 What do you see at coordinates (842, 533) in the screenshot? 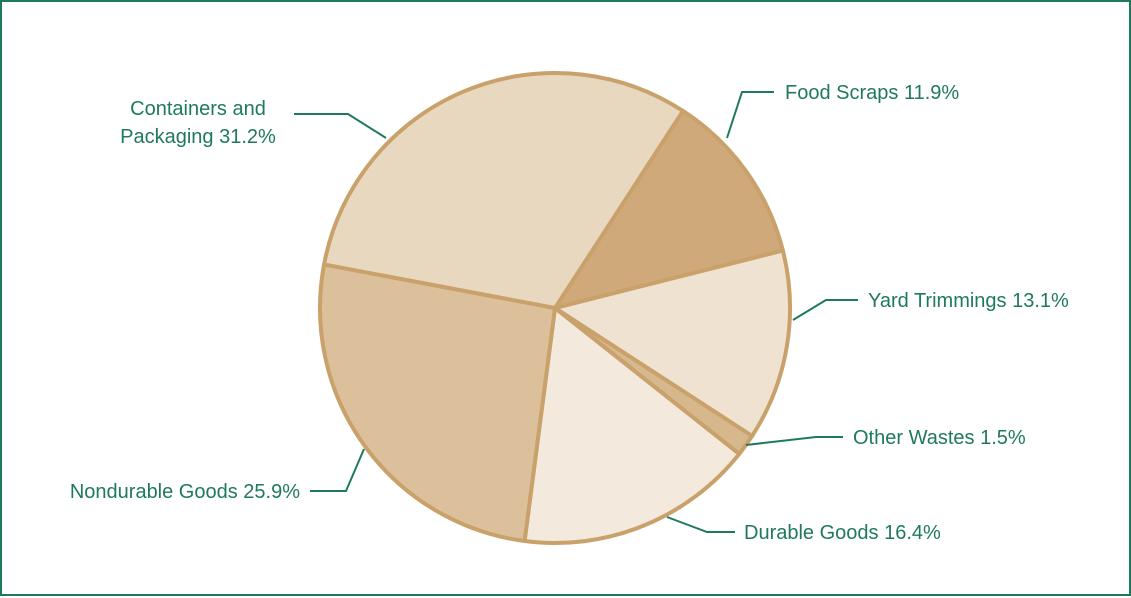
I see `slice-label-3-line-0: Durable Goods 16.4%` at bounding box center [842, 533].